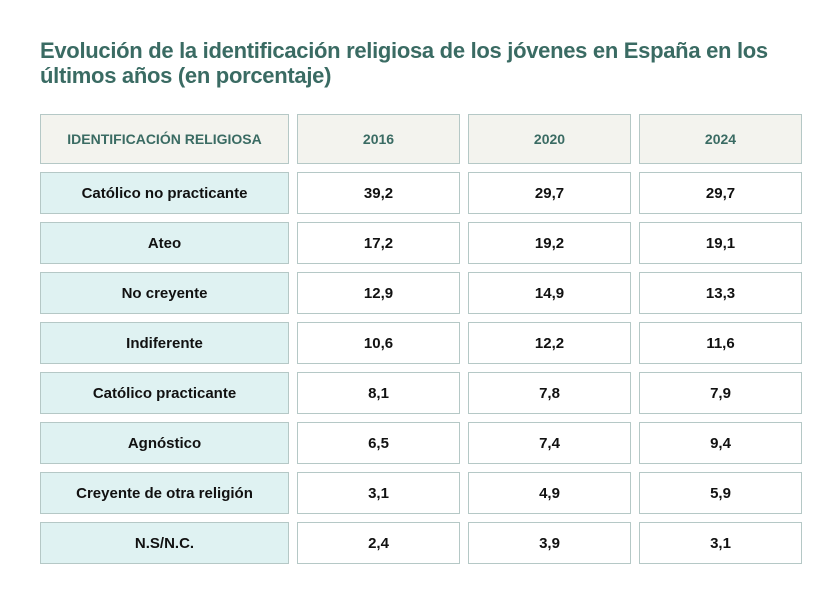 The width and height of the screenshot is (840, 600). What do you see at coordinates (549, 493) in the screenshot?
I see `value-cell-2020: 4,9` at bounding box center [549, 493].